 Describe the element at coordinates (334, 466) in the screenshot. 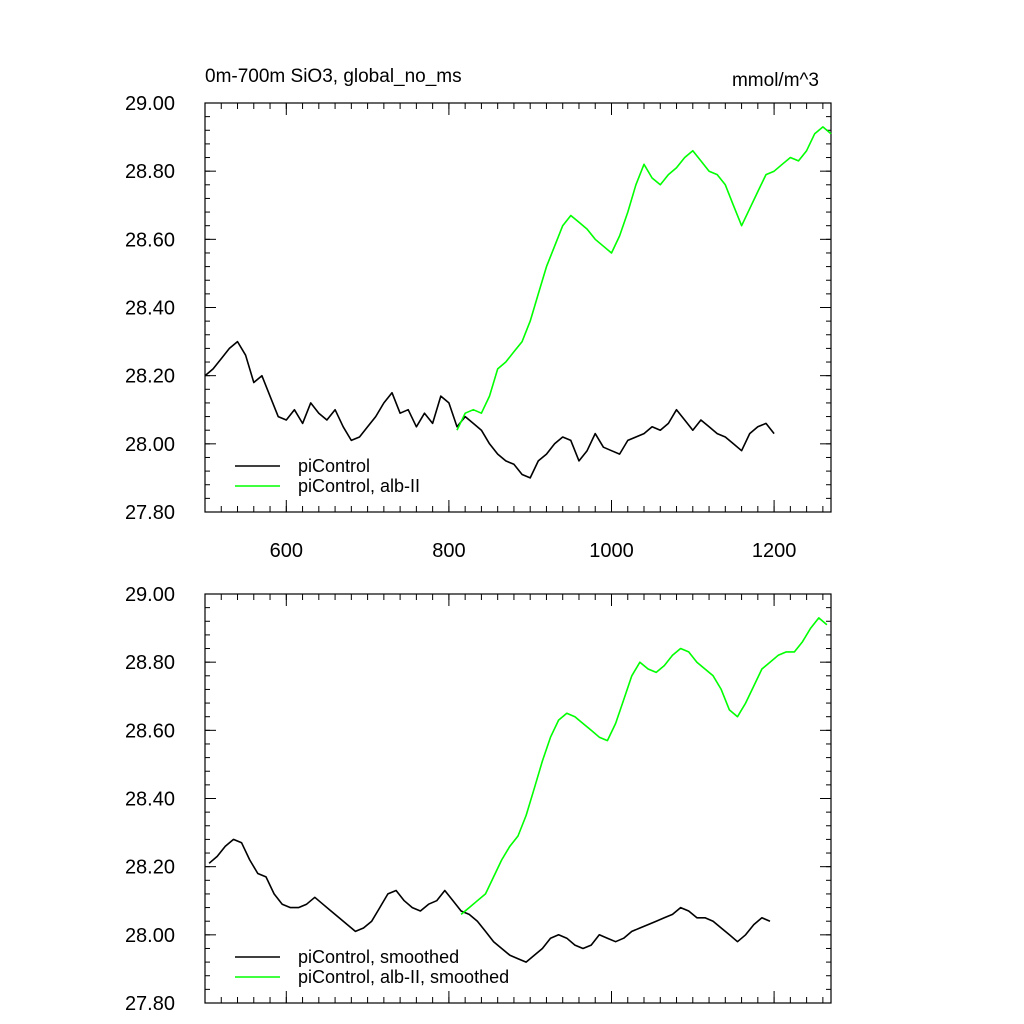

I see `legend-label: piControl` at that location.